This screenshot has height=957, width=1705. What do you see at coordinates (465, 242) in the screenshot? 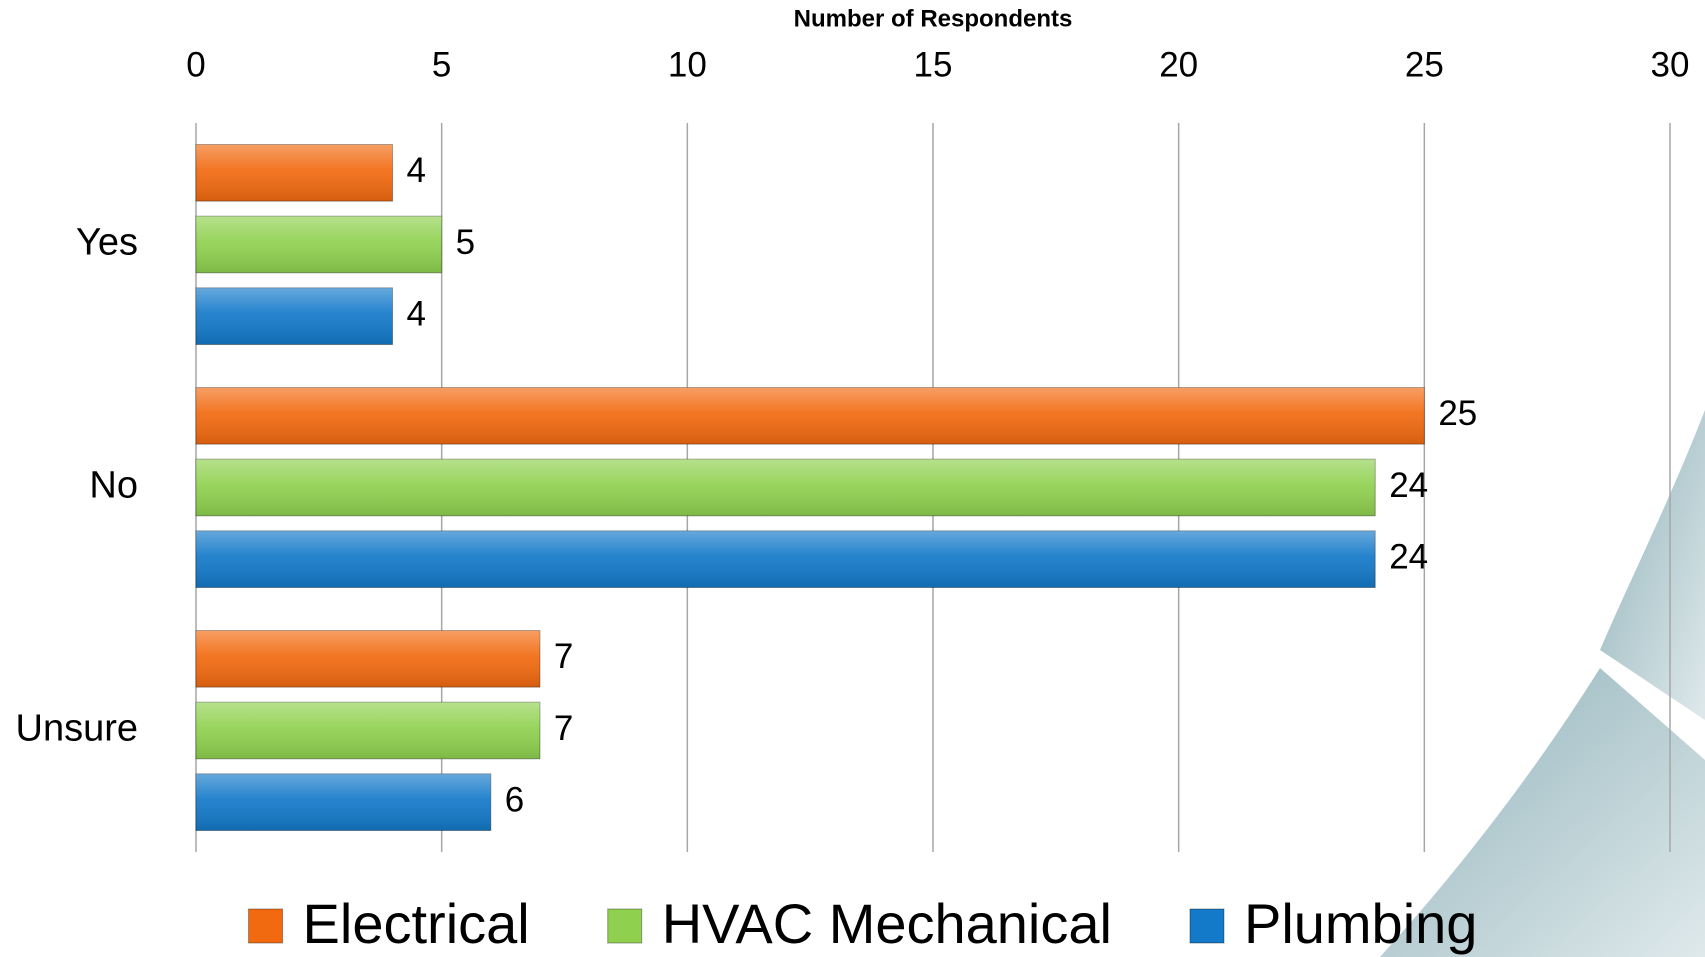
I see `data-label: 5` at bounding box center [465, 242].